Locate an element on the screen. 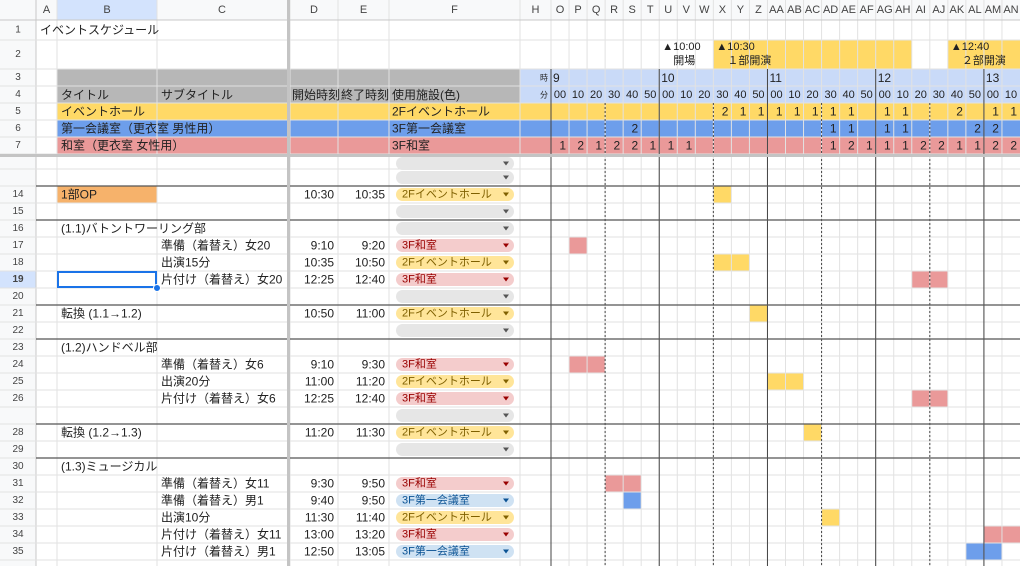 The image size is (1020, 566). row-number: 6 is located at coordinates (18, 128).